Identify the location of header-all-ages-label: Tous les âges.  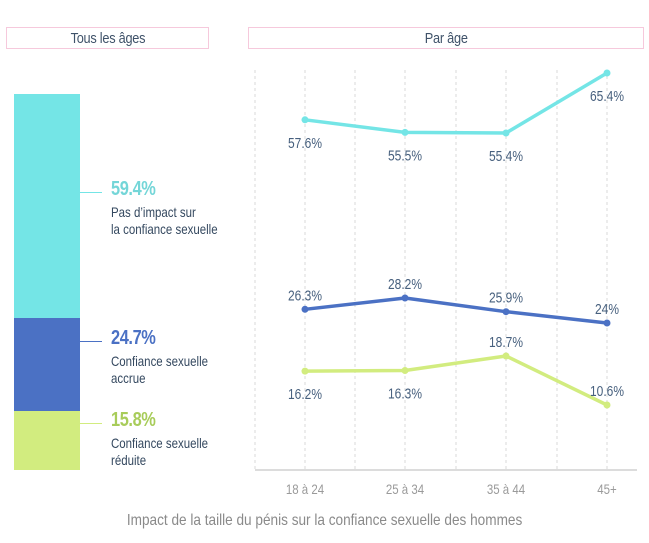
(107, 38).